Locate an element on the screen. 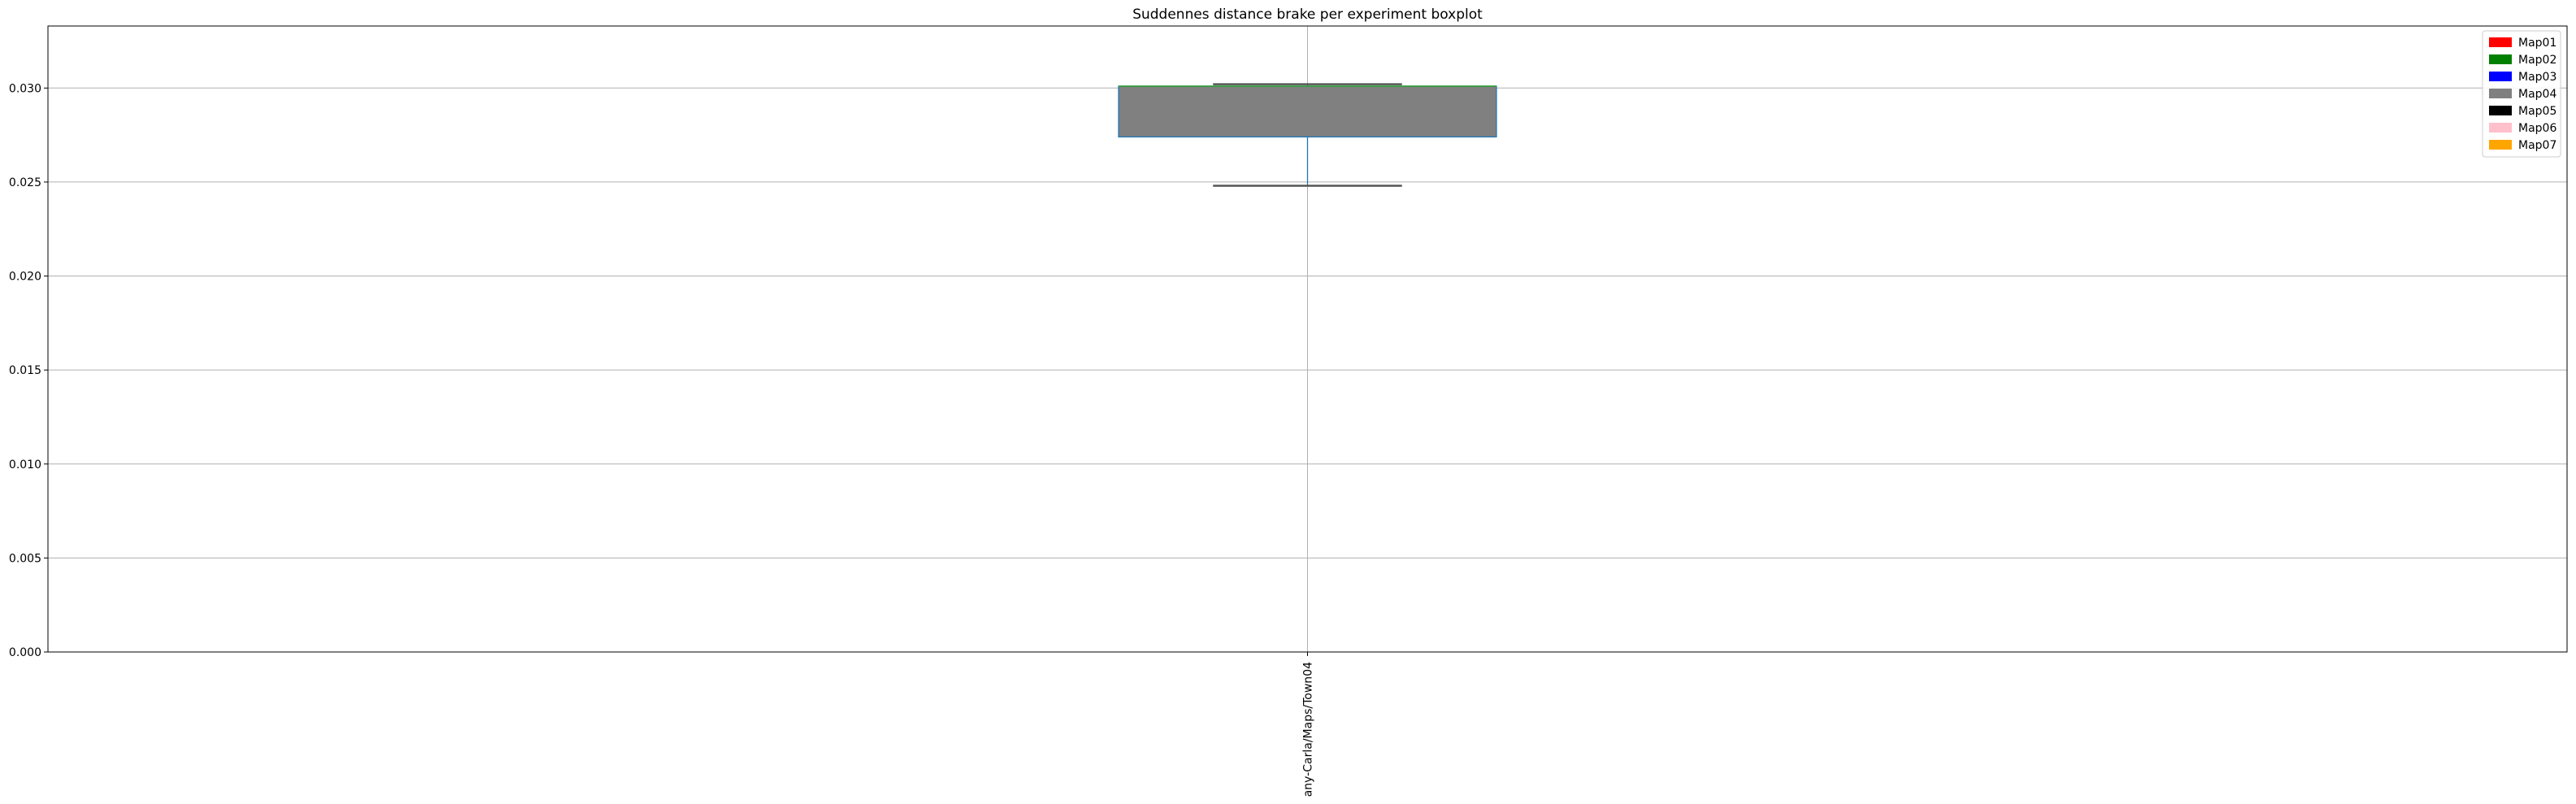  legend-label: Map01 is located at coordinates (2537, 44).